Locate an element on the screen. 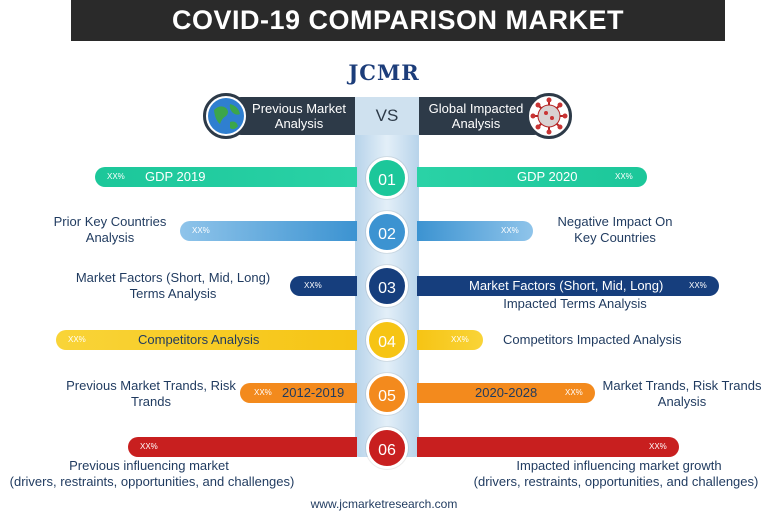 The height and width of the screenshot is (514, 768). row-03-right-text: Impacted Terms Analysis is located at coordinates (575, 303).